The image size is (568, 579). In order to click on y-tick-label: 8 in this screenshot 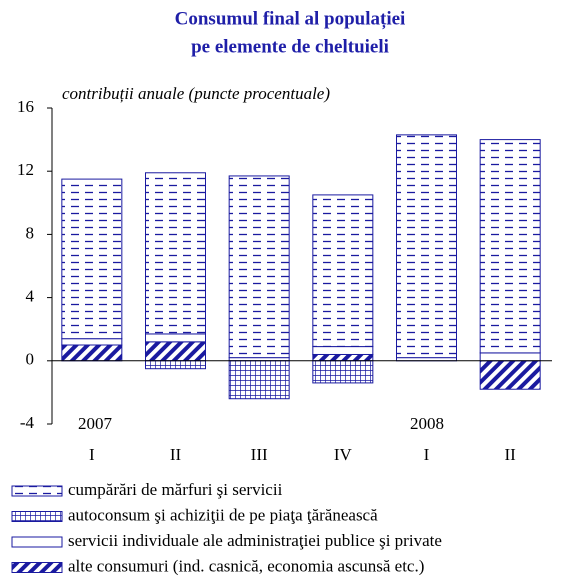, I will do `click(30, 232)`.